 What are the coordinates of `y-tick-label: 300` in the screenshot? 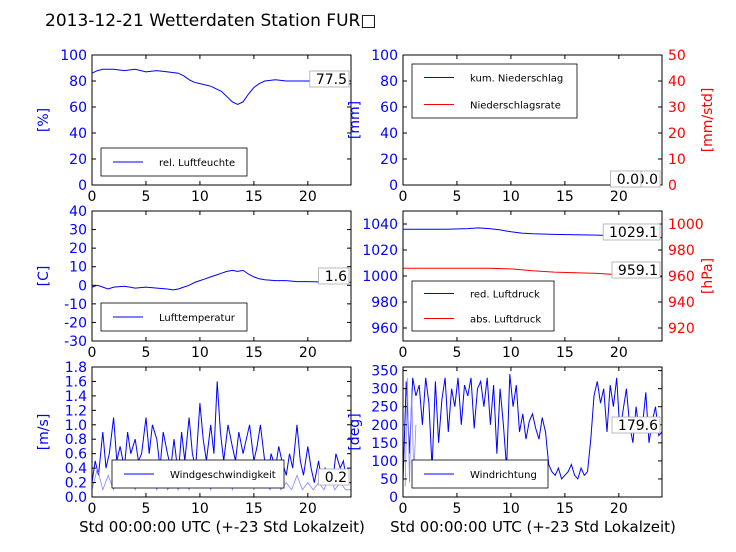 It's located at (384, 390).